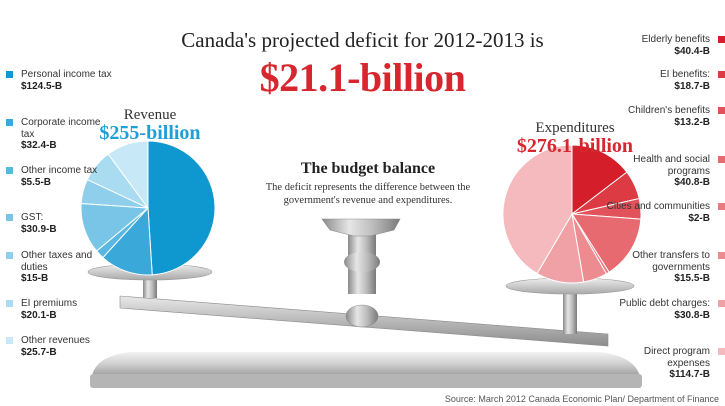 This screenshot has height=406, width=725. Describe the element at coordinates (66, 74) in the screenshot. I see `revenue-legend-label: Personal income tax` at that location.